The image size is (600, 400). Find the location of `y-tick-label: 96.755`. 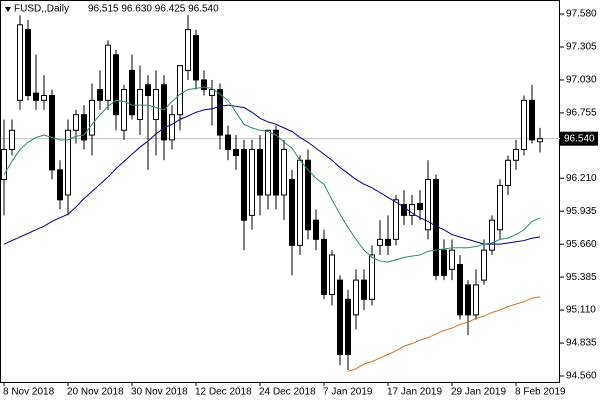

y-tick-label: 96.755 is located at coordinates (581, 113).